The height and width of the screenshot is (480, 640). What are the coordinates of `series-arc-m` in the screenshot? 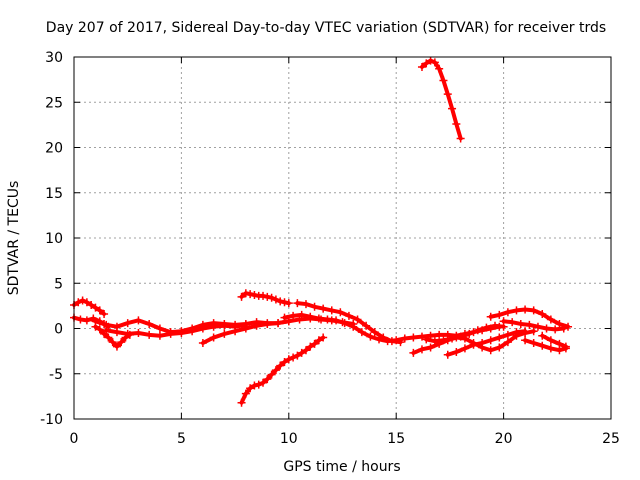 It's located at (465, 333).